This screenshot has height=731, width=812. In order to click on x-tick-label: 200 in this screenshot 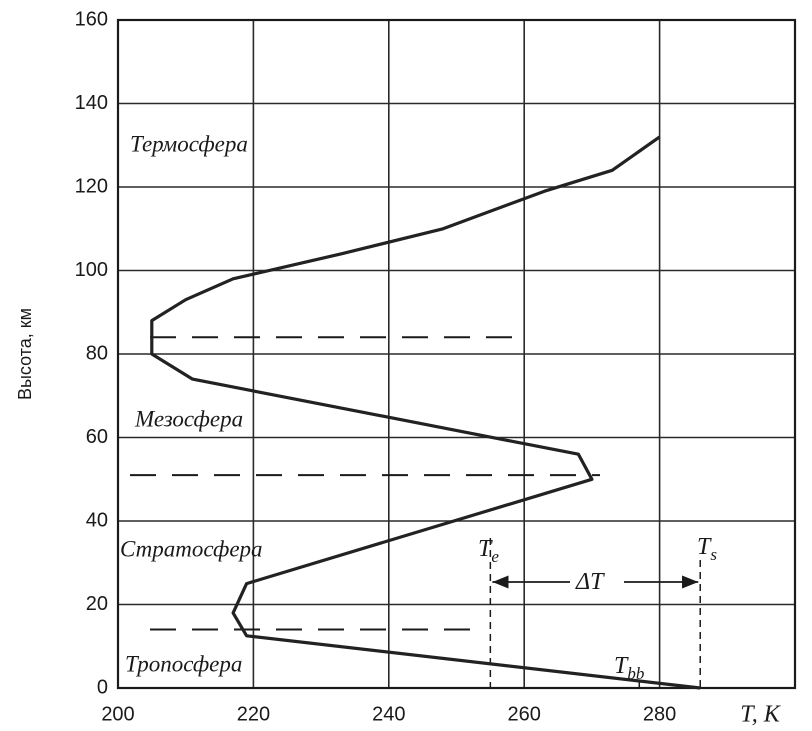, I will do `click(117, 714)`.